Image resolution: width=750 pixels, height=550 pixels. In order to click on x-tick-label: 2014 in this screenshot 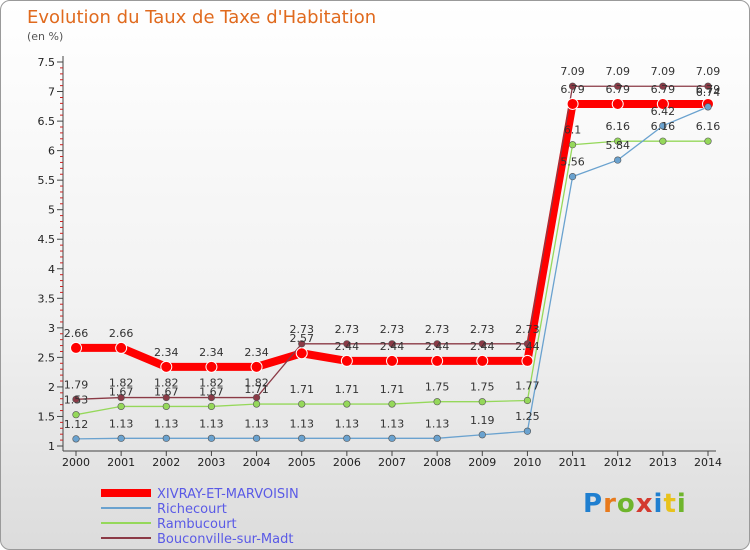, I will do `click(708, 462)`.